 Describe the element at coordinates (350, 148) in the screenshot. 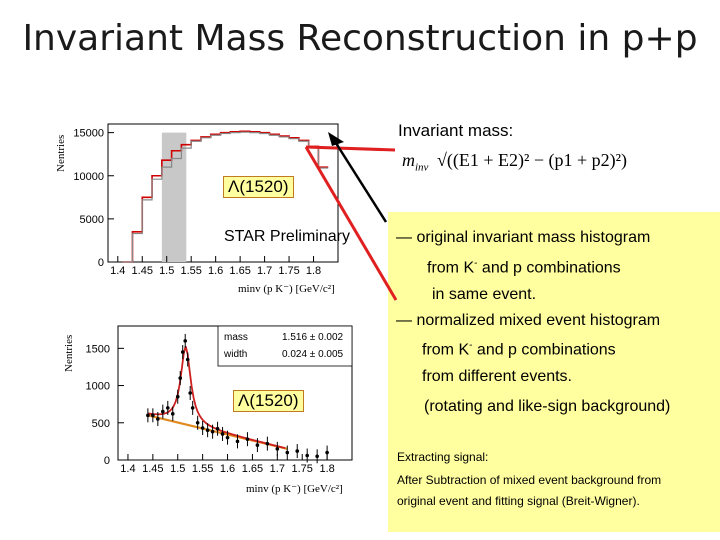

I see `red-arrow-link` at that location.